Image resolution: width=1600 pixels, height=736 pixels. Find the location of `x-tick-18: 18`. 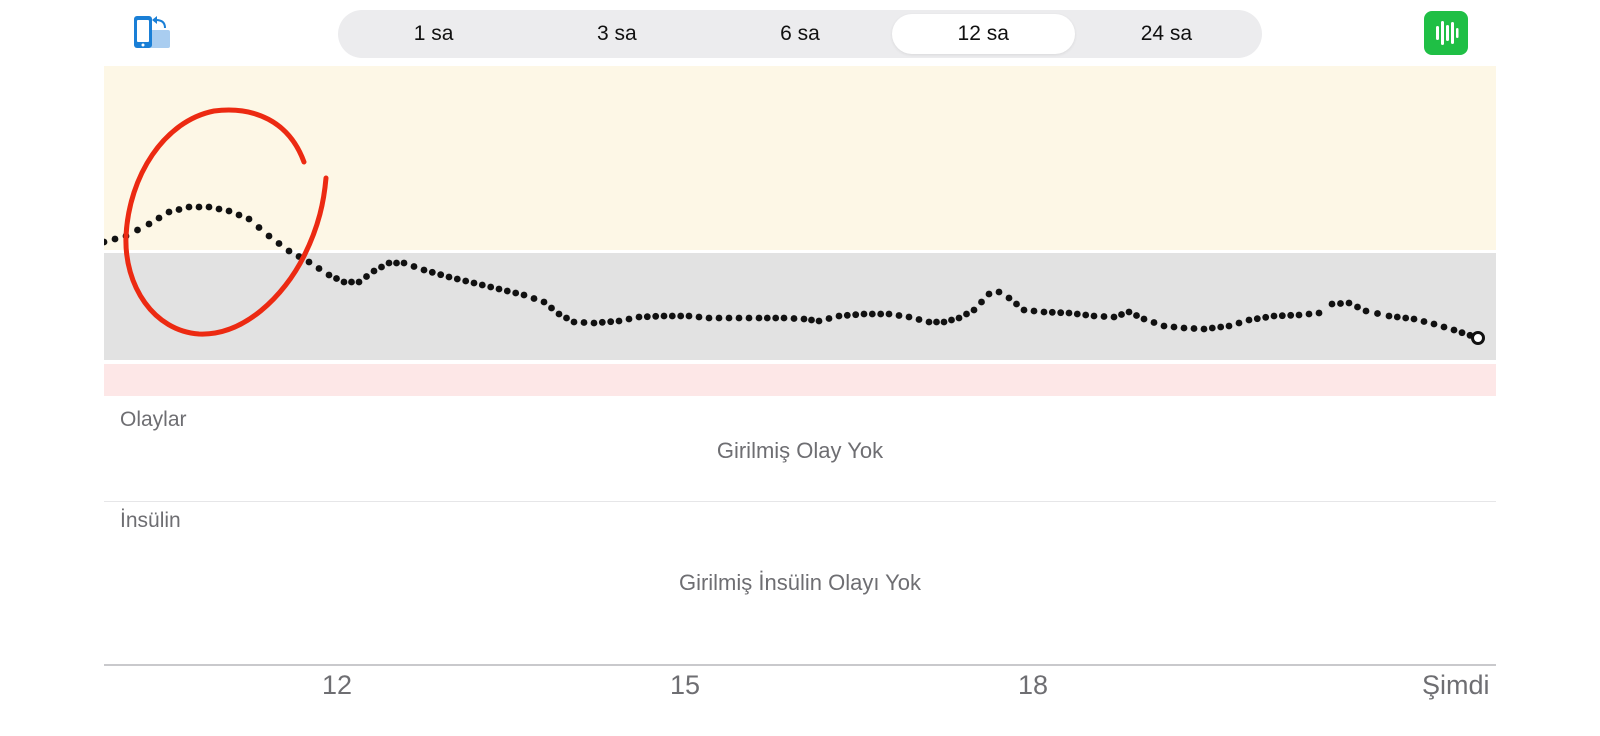

x-tick-18: 18 is located at coordinates (1033, 685).